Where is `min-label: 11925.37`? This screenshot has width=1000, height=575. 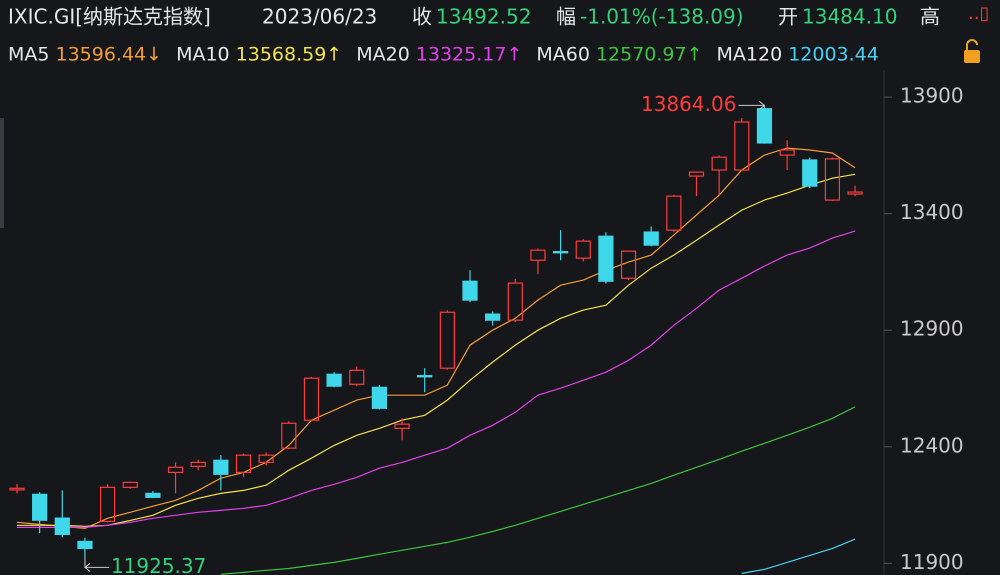
min-label: 11925.37 is located at coordinates (158, 564).